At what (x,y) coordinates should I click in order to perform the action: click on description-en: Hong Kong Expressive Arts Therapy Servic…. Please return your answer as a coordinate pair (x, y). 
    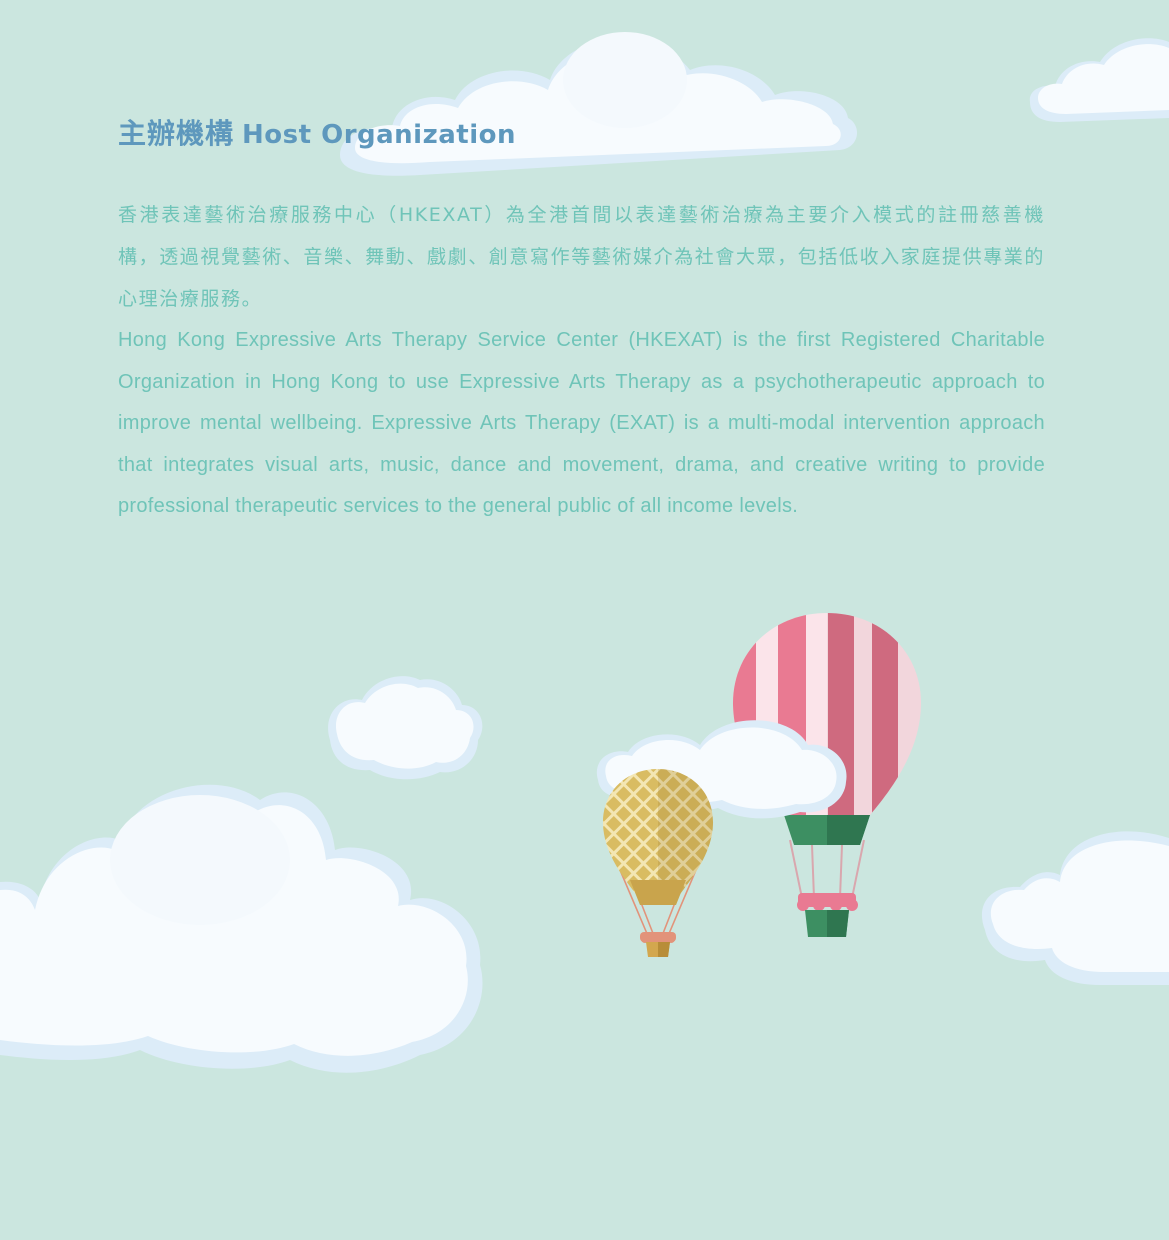
    Looking at the image, I should click on (581, 423).